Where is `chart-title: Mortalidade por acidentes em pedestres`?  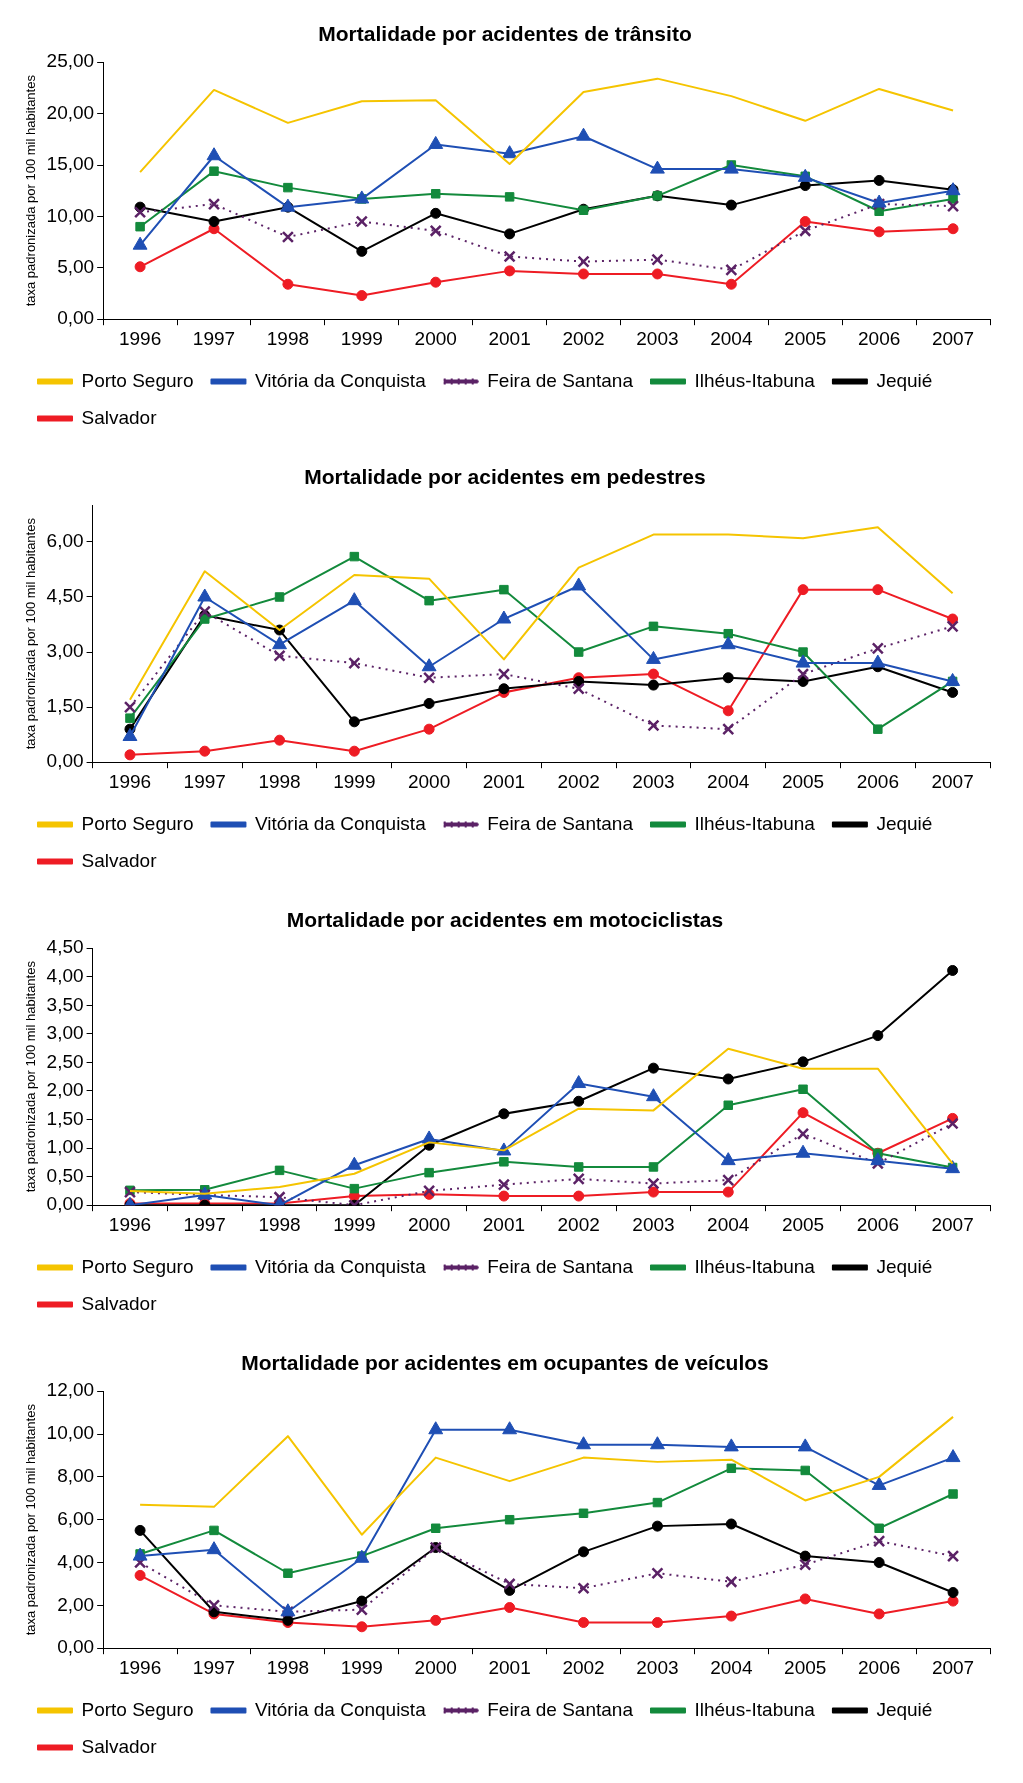
chart-title: Mortalidade por acidentes em pedestres is located at coordinates (505, 477).